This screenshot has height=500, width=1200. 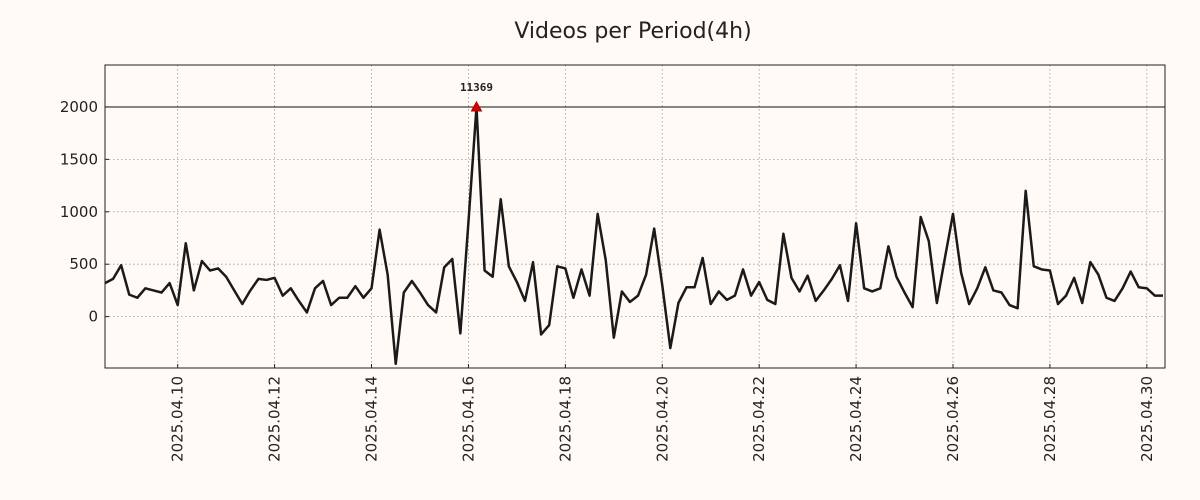 I want to click on x-tick-label: 2025.04.28, so click(x=1050, y=419).